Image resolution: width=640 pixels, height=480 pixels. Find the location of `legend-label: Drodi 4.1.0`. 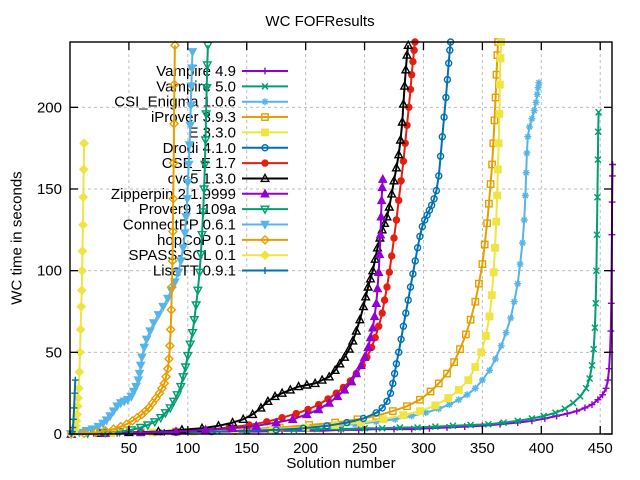

legend-label: Drodi 4.1.0 is located at coordinates (199, 148).